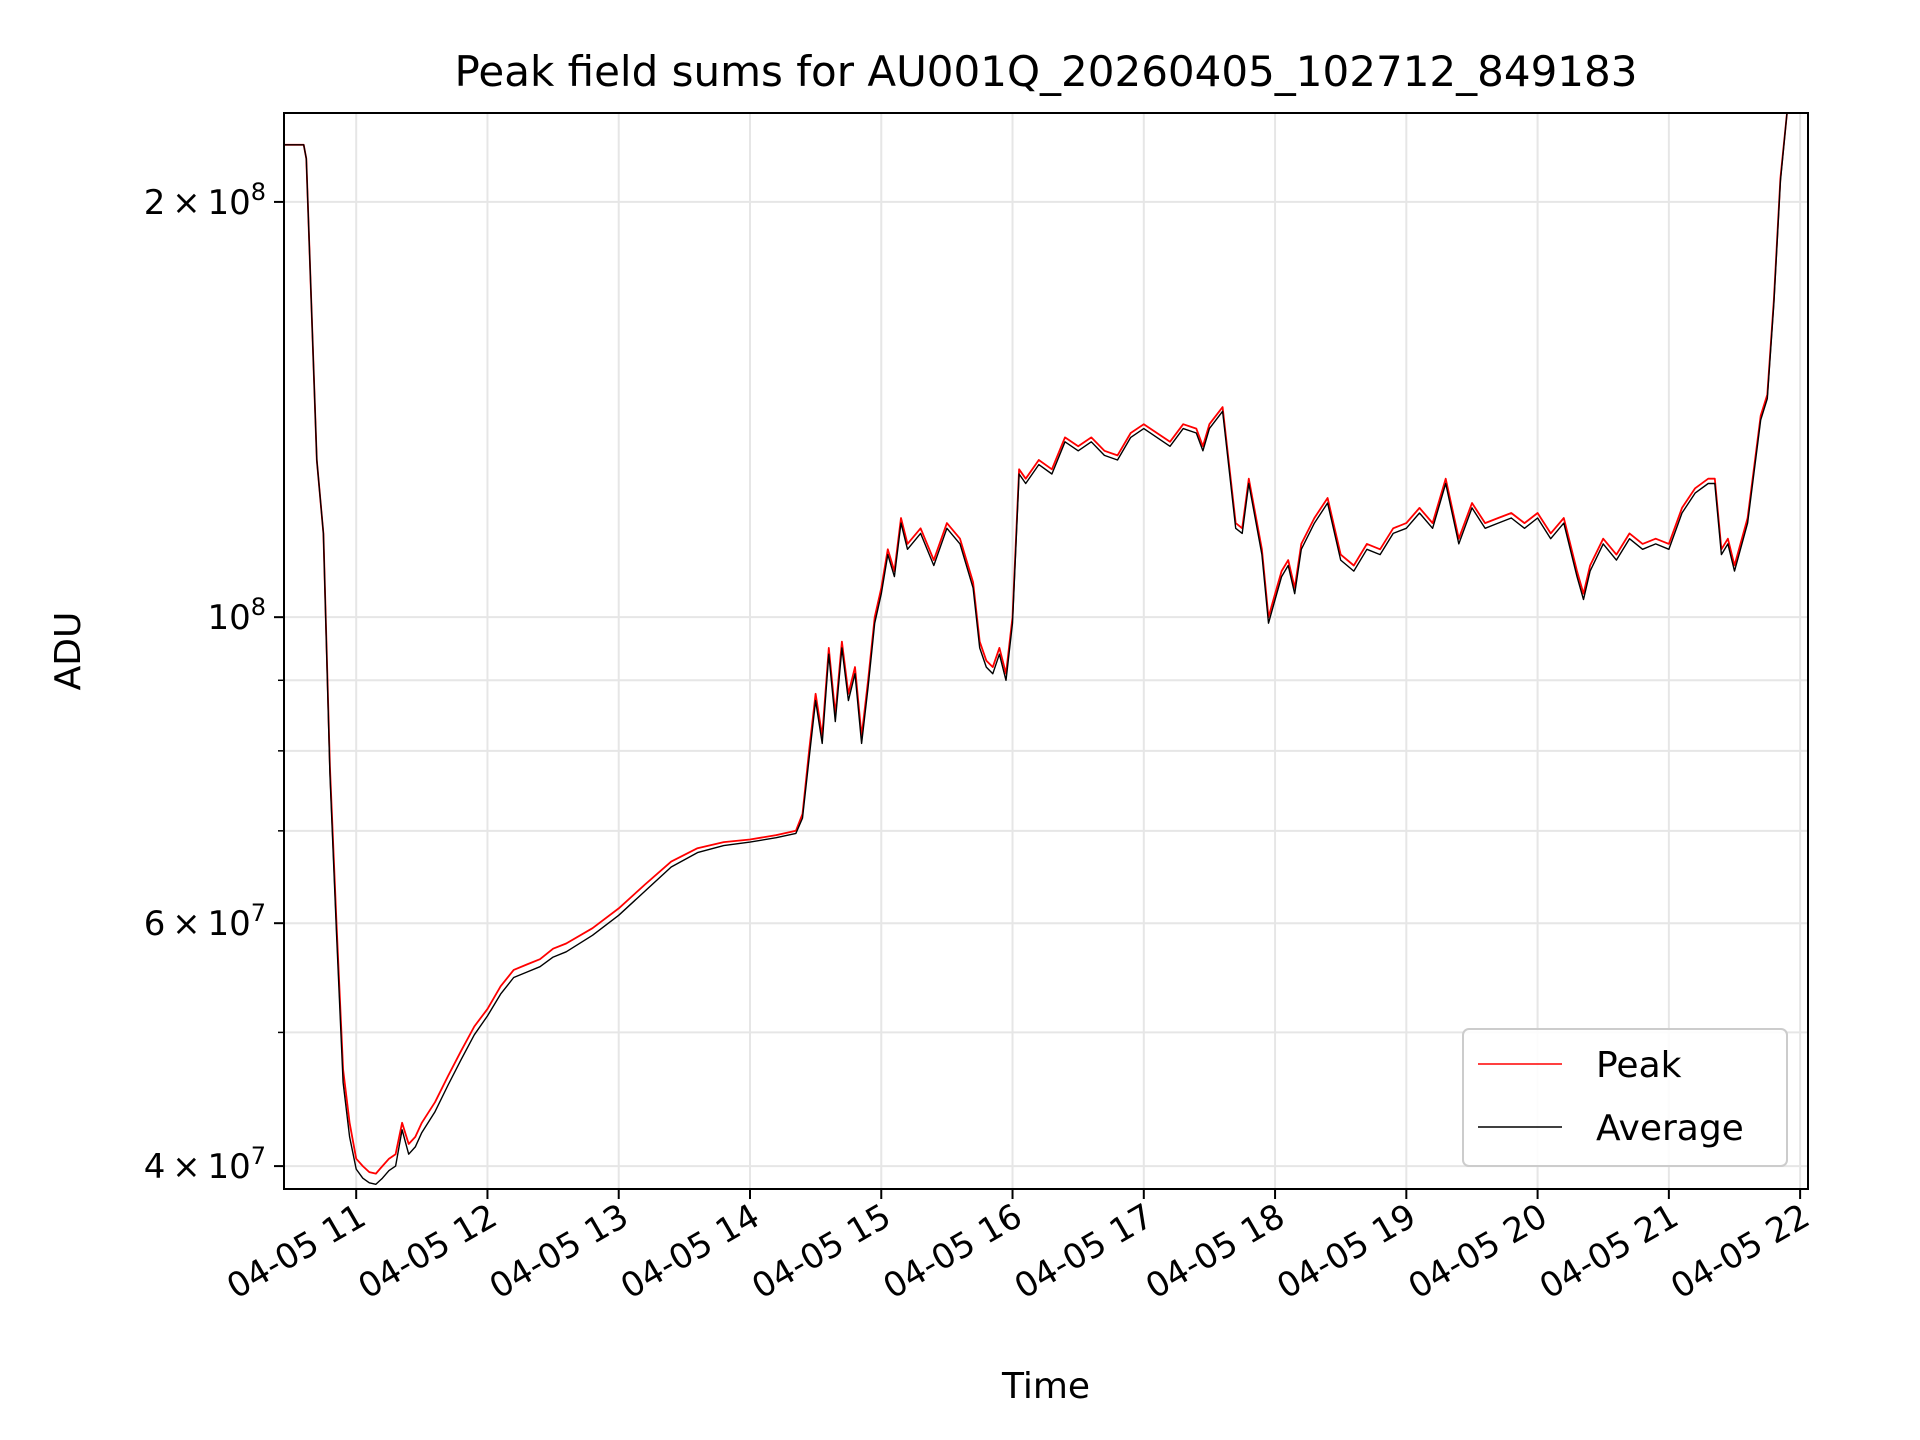 The image size is (1920, 1440). What do you see at coordinates (1639, 1065) in the screenshot?
I see `legend-label-peak: Peak` at bounding box center [1639, 1065].